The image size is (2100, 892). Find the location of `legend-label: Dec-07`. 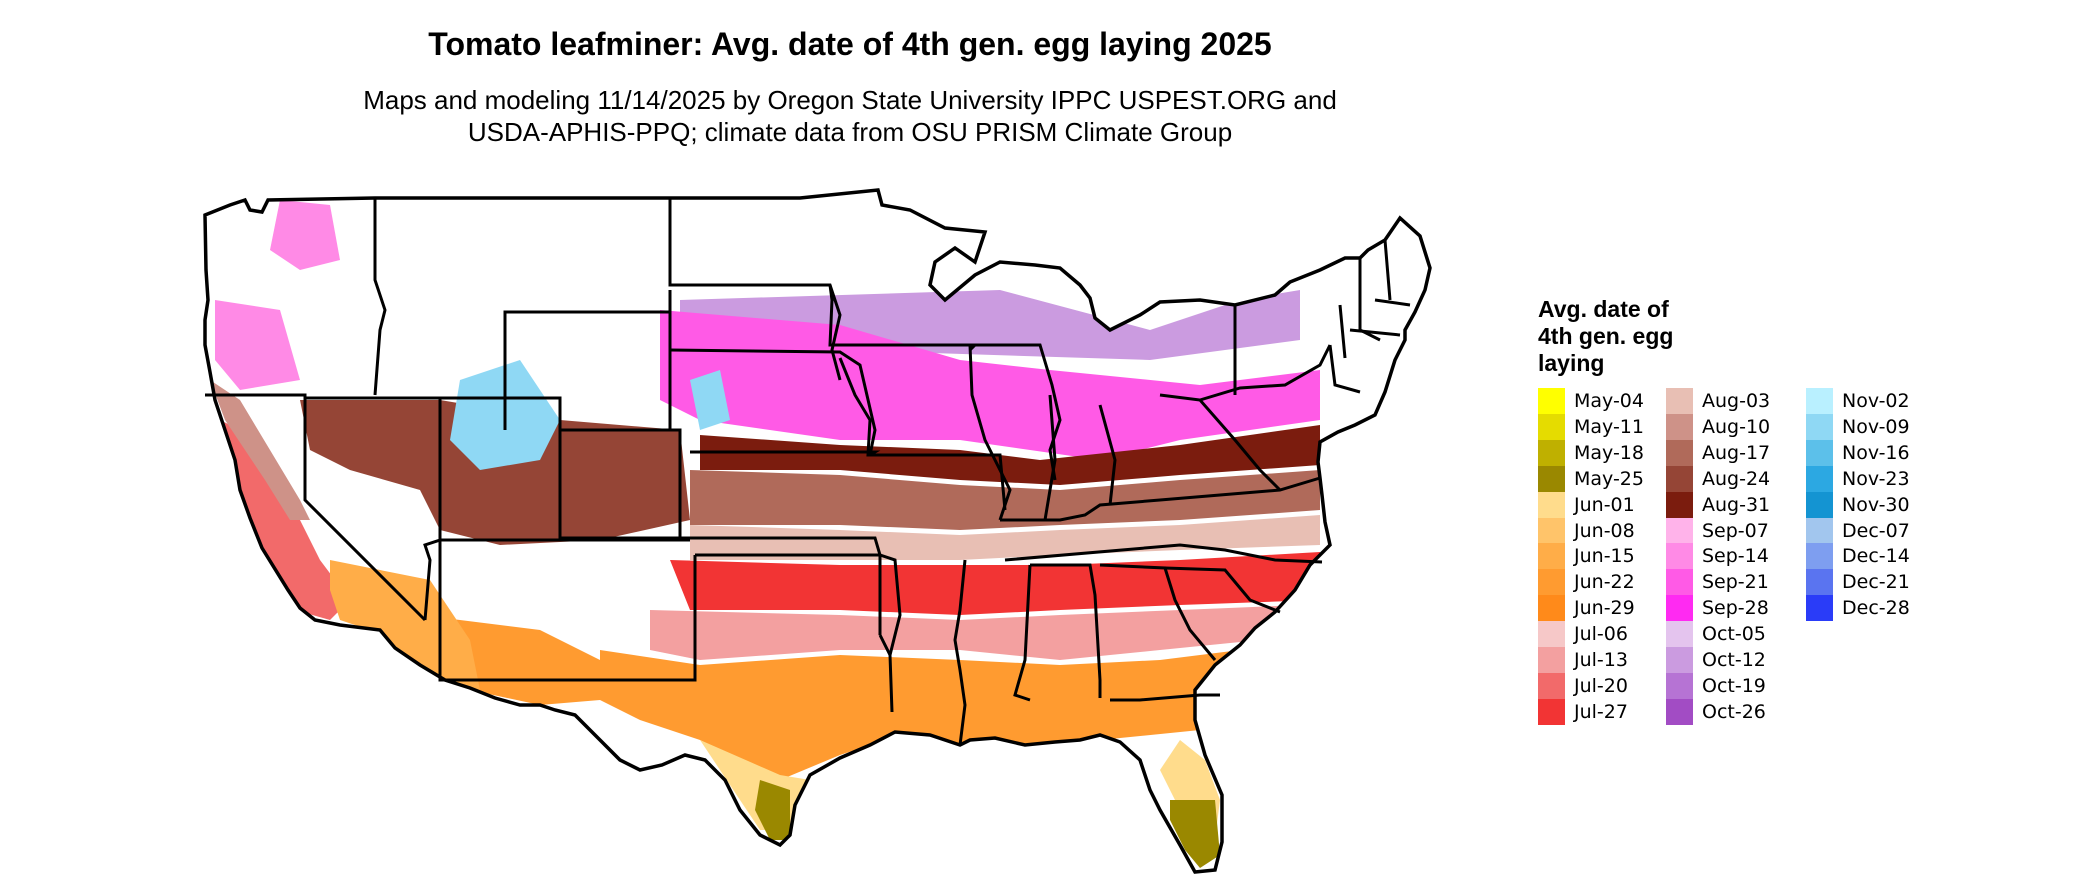

legend-label: Dec-07 is located at coordinates (1876, 530).